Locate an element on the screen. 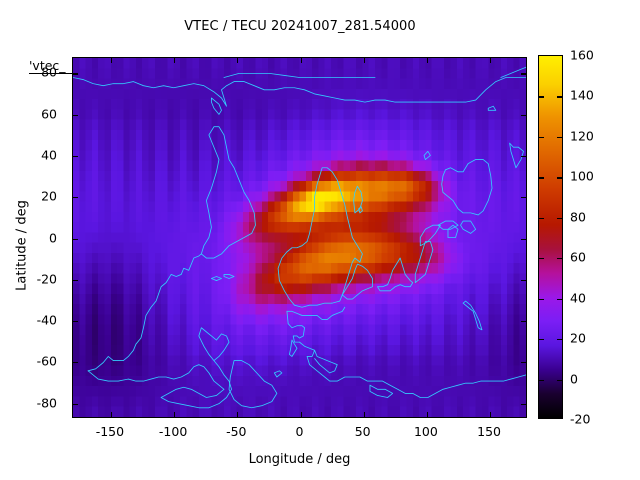  x-tick-label: 0 is located at coordinates (299, 431).